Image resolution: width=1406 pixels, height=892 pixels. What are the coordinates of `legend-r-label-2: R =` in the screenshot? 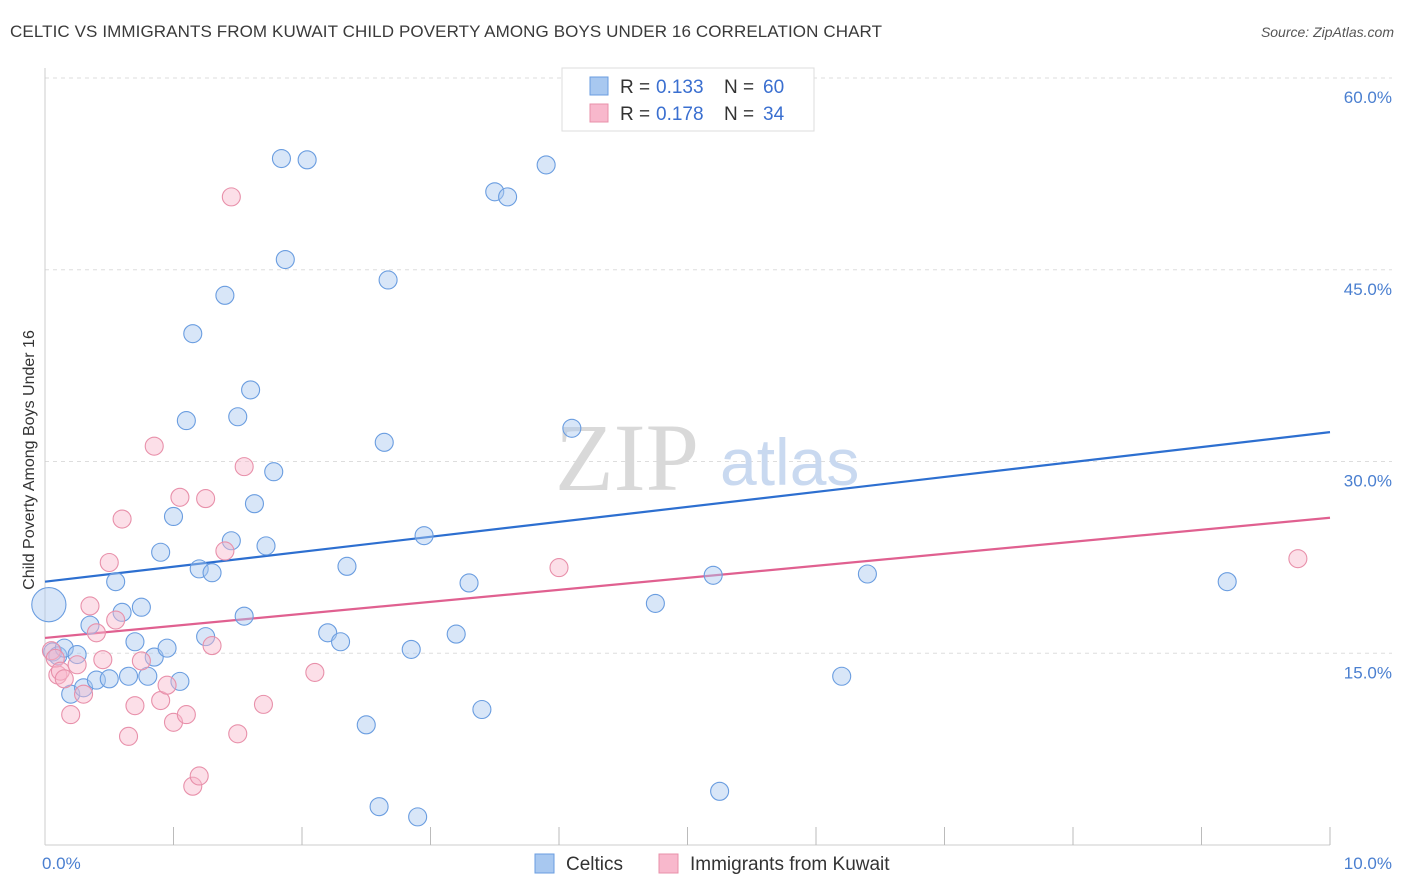 It's located at (635, 114).